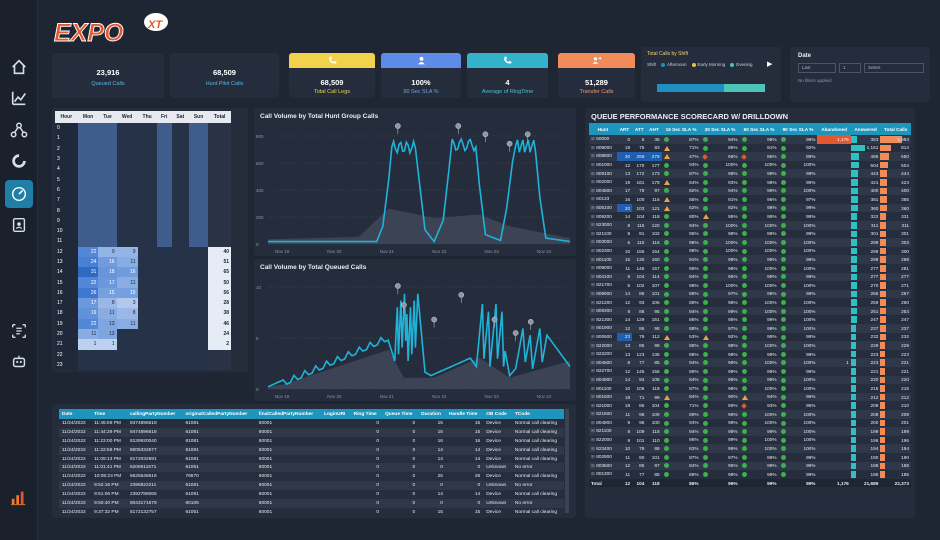  What do you see at coordinates (750, 259) in the screenshot?
I see `scorecard-row: ⊞ 801100 15 130 160 91% 98% 99% 99% 298 298` at bounding box center [750, 259].